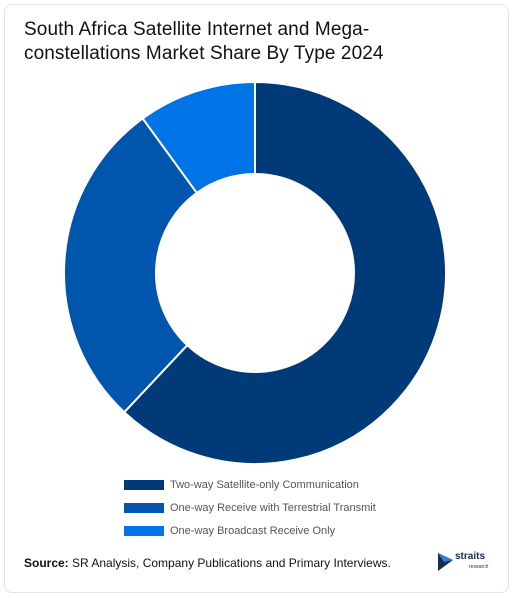  Describe the element at coordinates (253, 530) in the screenshot. I see `legend-label: One-way Broadcast Receive Only` at that location.